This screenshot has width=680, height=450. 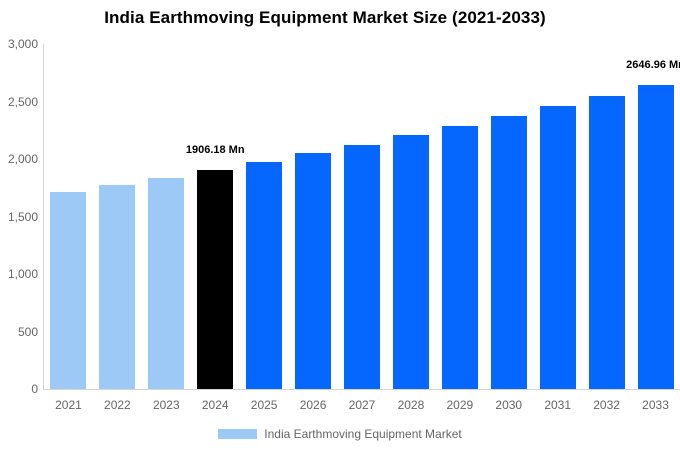 I want to click on y-axis-tick-3,000: 3,000, so click(x=22, y=44).